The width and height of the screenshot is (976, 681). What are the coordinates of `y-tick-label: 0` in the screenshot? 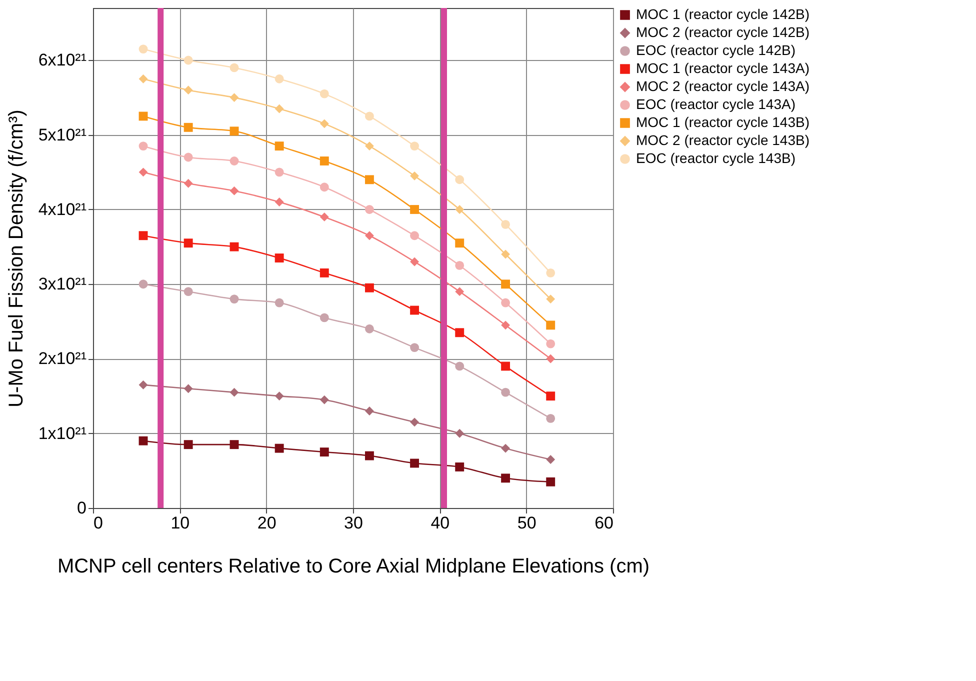 It's located at (81, 508).